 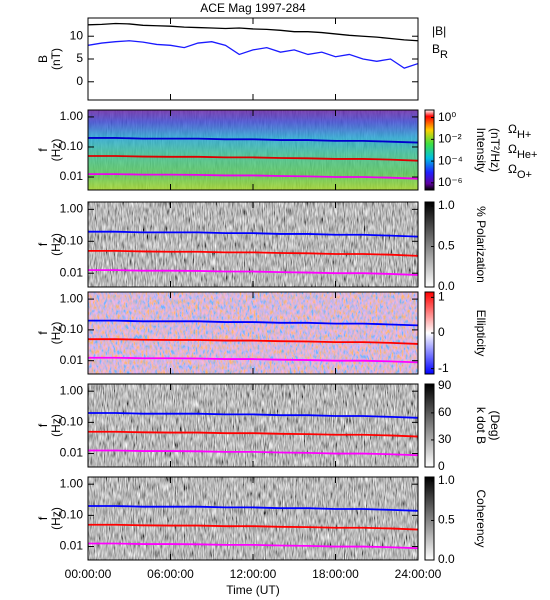 What do you see at coordinates (445, 385) in the screenshot?
I see `colorbar-tick-label: 90` at bounding box center [445, 385].